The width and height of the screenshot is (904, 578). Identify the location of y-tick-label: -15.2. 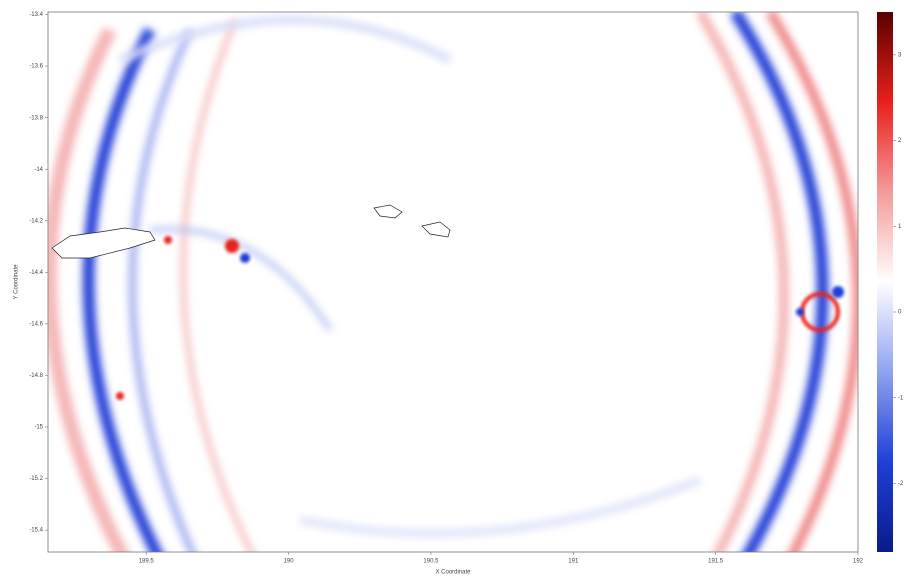
(36, 479).